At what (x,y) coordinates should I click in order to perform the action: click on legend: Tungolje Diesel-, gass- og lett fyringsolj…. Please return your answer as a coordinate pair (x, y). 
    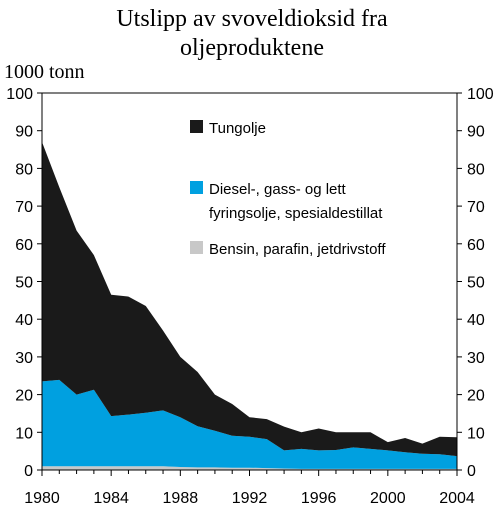
    Looking at the image, I should click on (288, 189).